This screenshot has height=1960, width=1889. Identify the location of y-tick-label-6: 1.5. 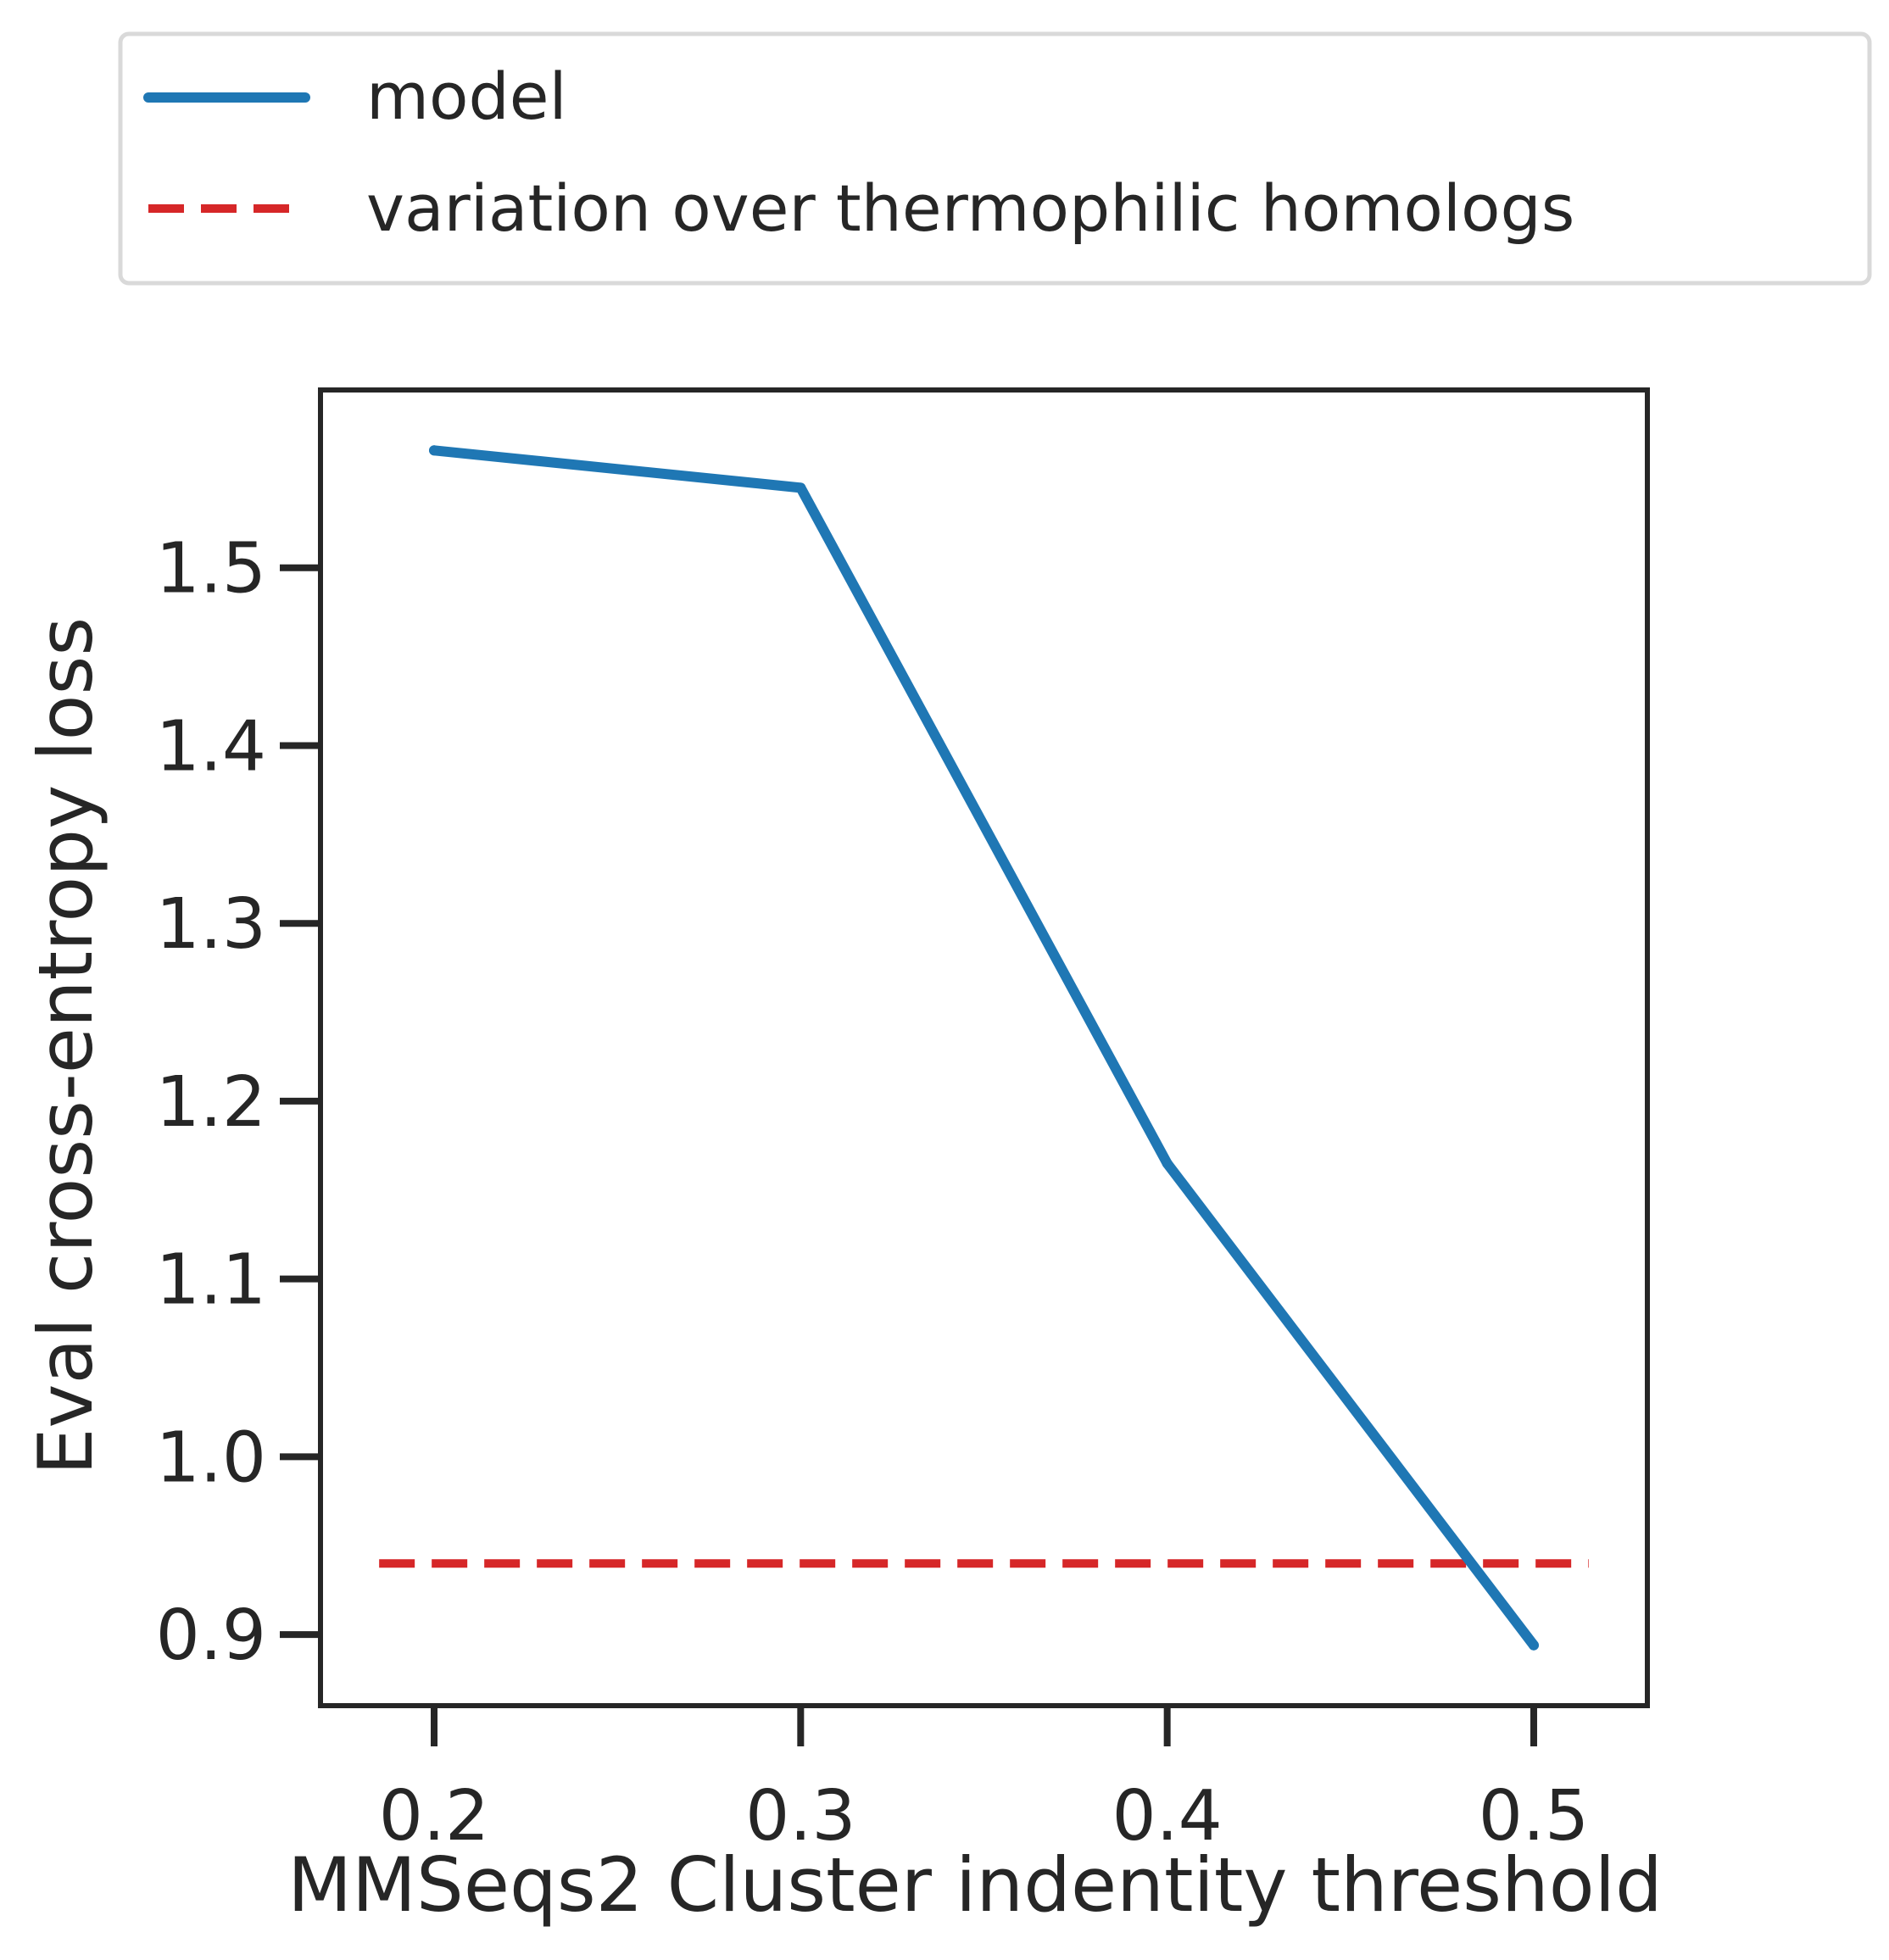
(211, 569).